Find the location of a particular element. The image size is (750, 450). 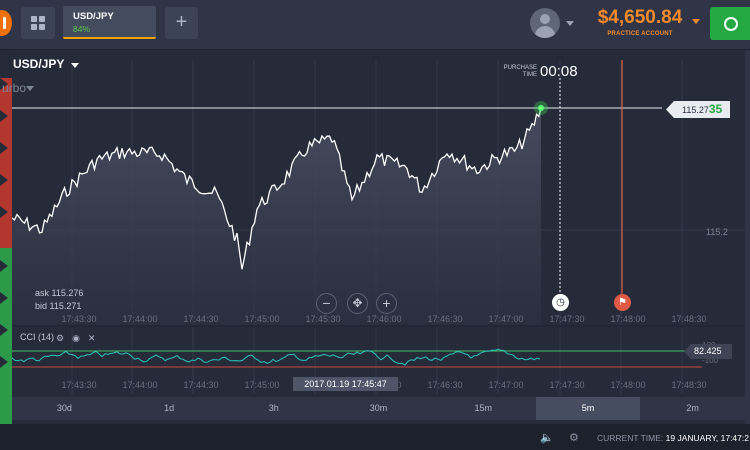

cci-lower-label: -100 is located at coordinates (710, 360).